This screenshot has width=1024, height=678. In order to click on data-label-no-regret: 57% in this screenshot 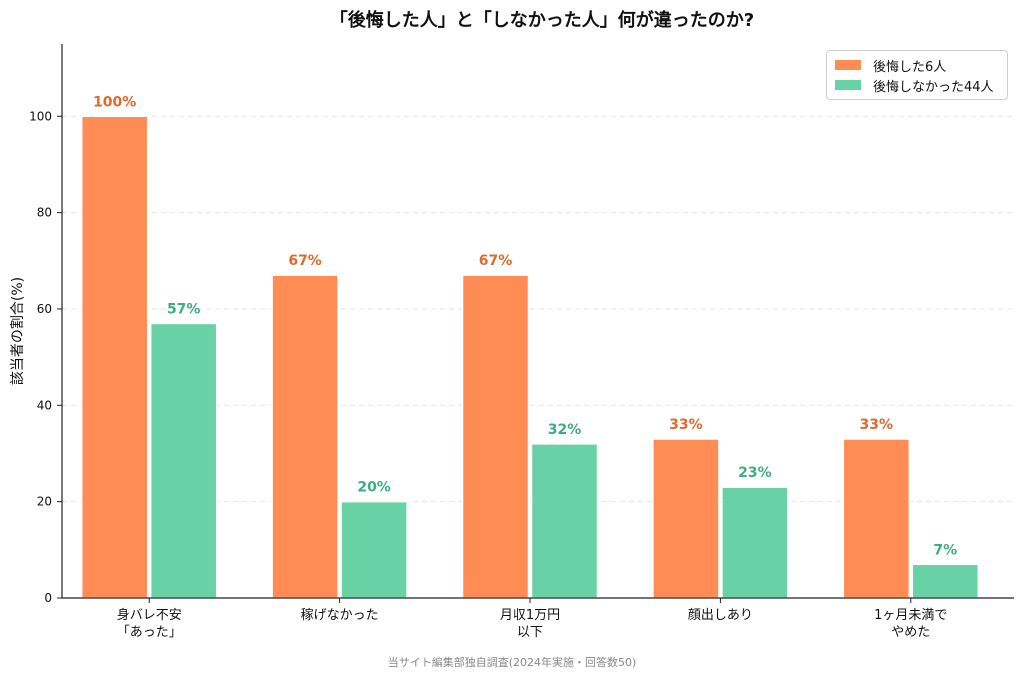, I will do `click(184, 309)`.